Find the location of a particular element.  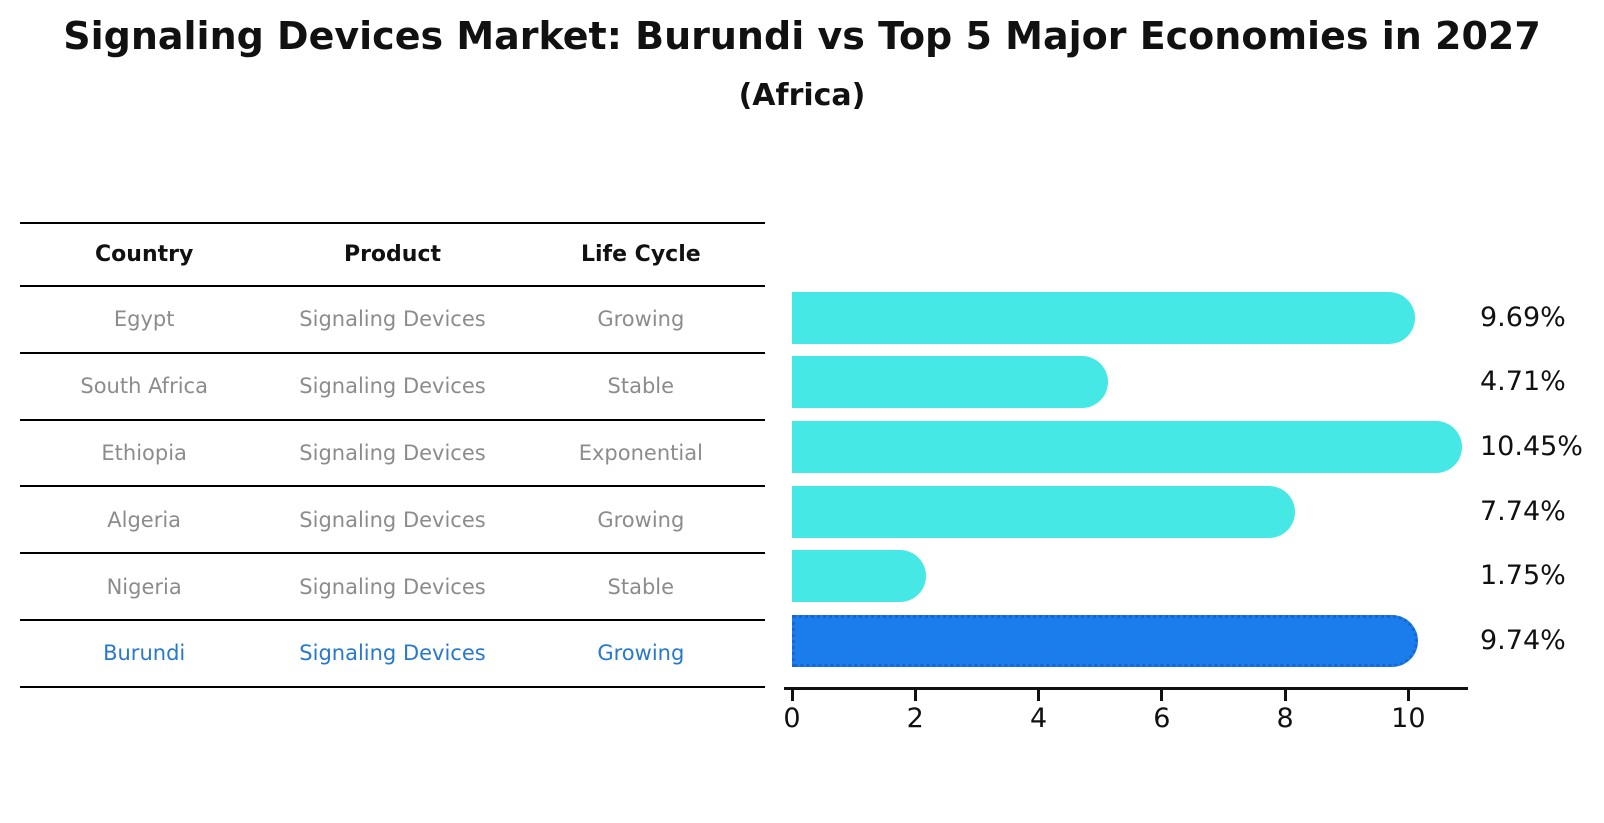

value-label: 9.69% is located at coordinates (1523, 317).